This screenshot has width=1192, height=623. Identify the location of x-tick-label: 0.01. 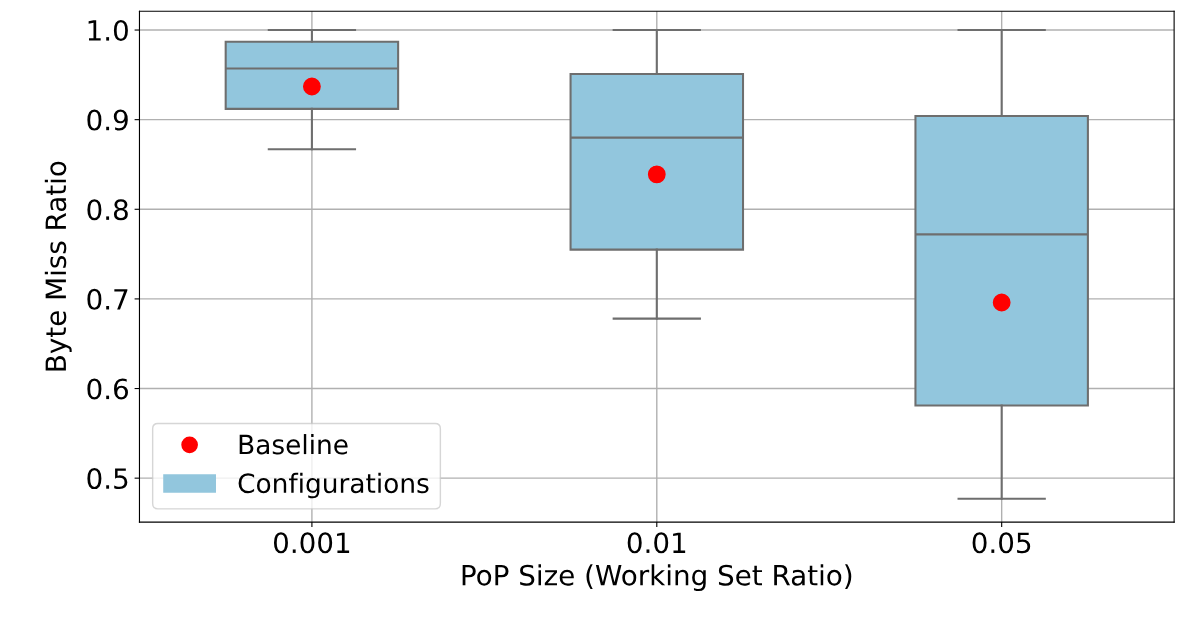
(656, 543).